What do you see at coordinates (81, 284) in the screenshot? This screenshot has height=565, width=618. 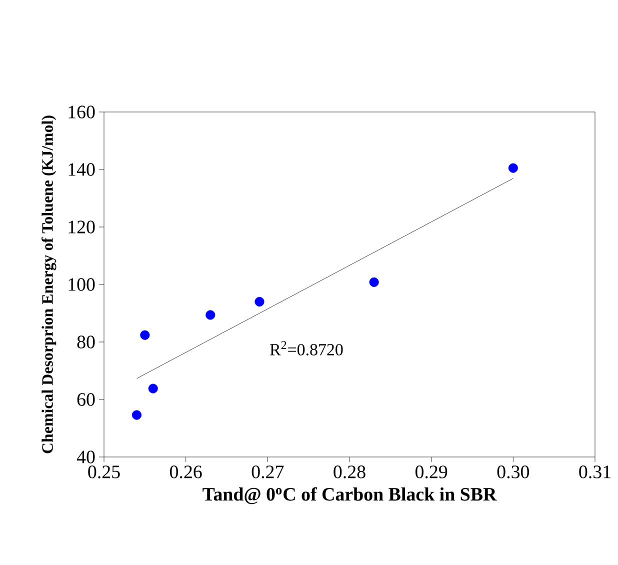 I see `y-tick-label: 100` at bounding box center [81, 284].